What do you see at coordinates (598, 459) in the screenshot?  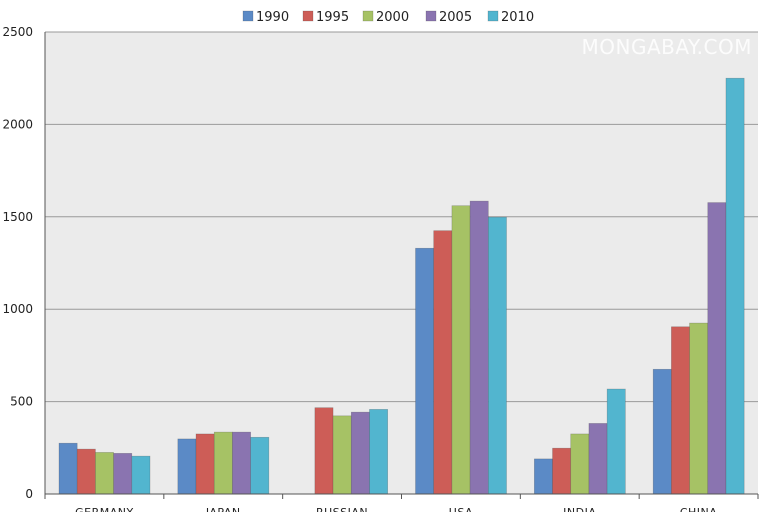 I see `bar-india-2005` at bounding box center [598, 459].